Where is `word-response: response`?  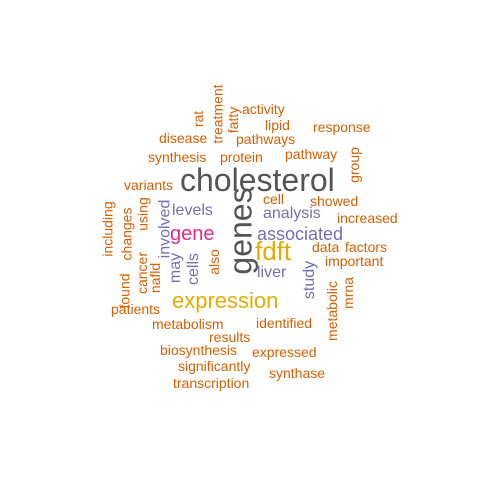 word-response: response is located at coordinates (342, 127).